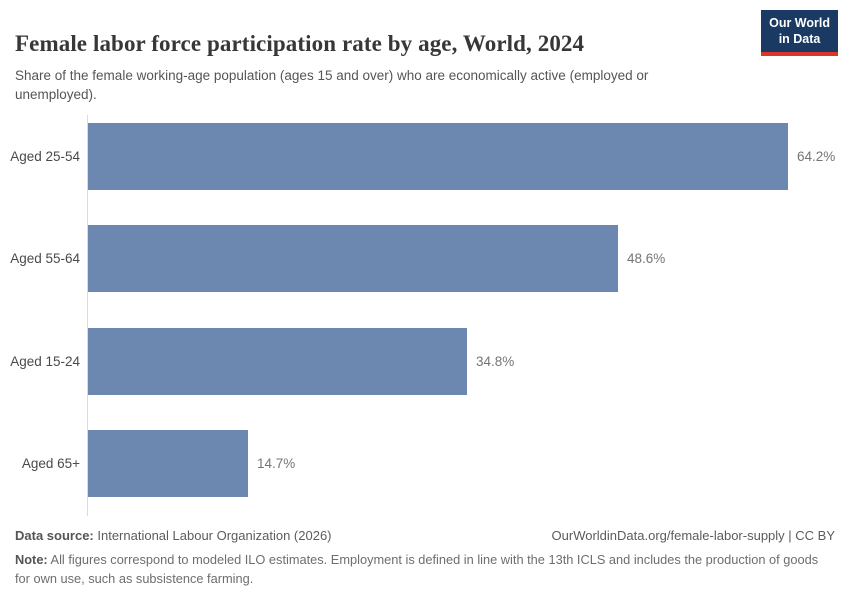 Image resolution: width=850 pixels, height=600 pixels. Describe the element at coordinates (87, 315) in the screenshot. I see `y-axis-line` at that location.